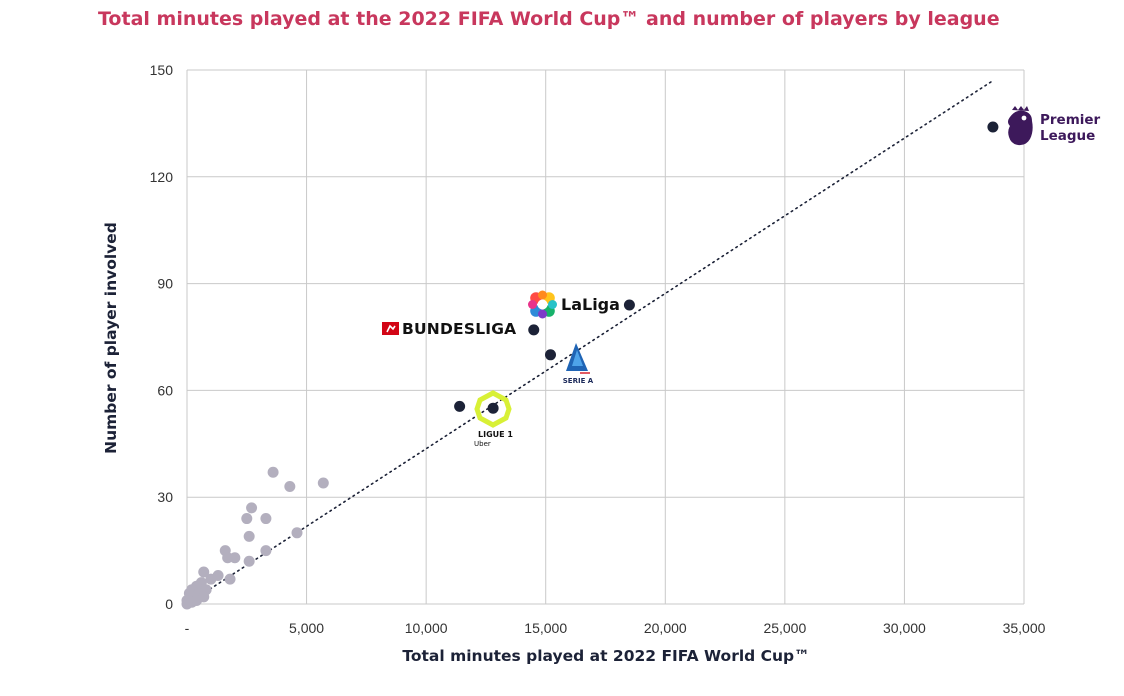 The height and width of the screenshot is (696, 1124). What do you see at coordinates (162, 70) in the screenshot?
I see `y-tick-label: 150` at bounding box center [162, 70].